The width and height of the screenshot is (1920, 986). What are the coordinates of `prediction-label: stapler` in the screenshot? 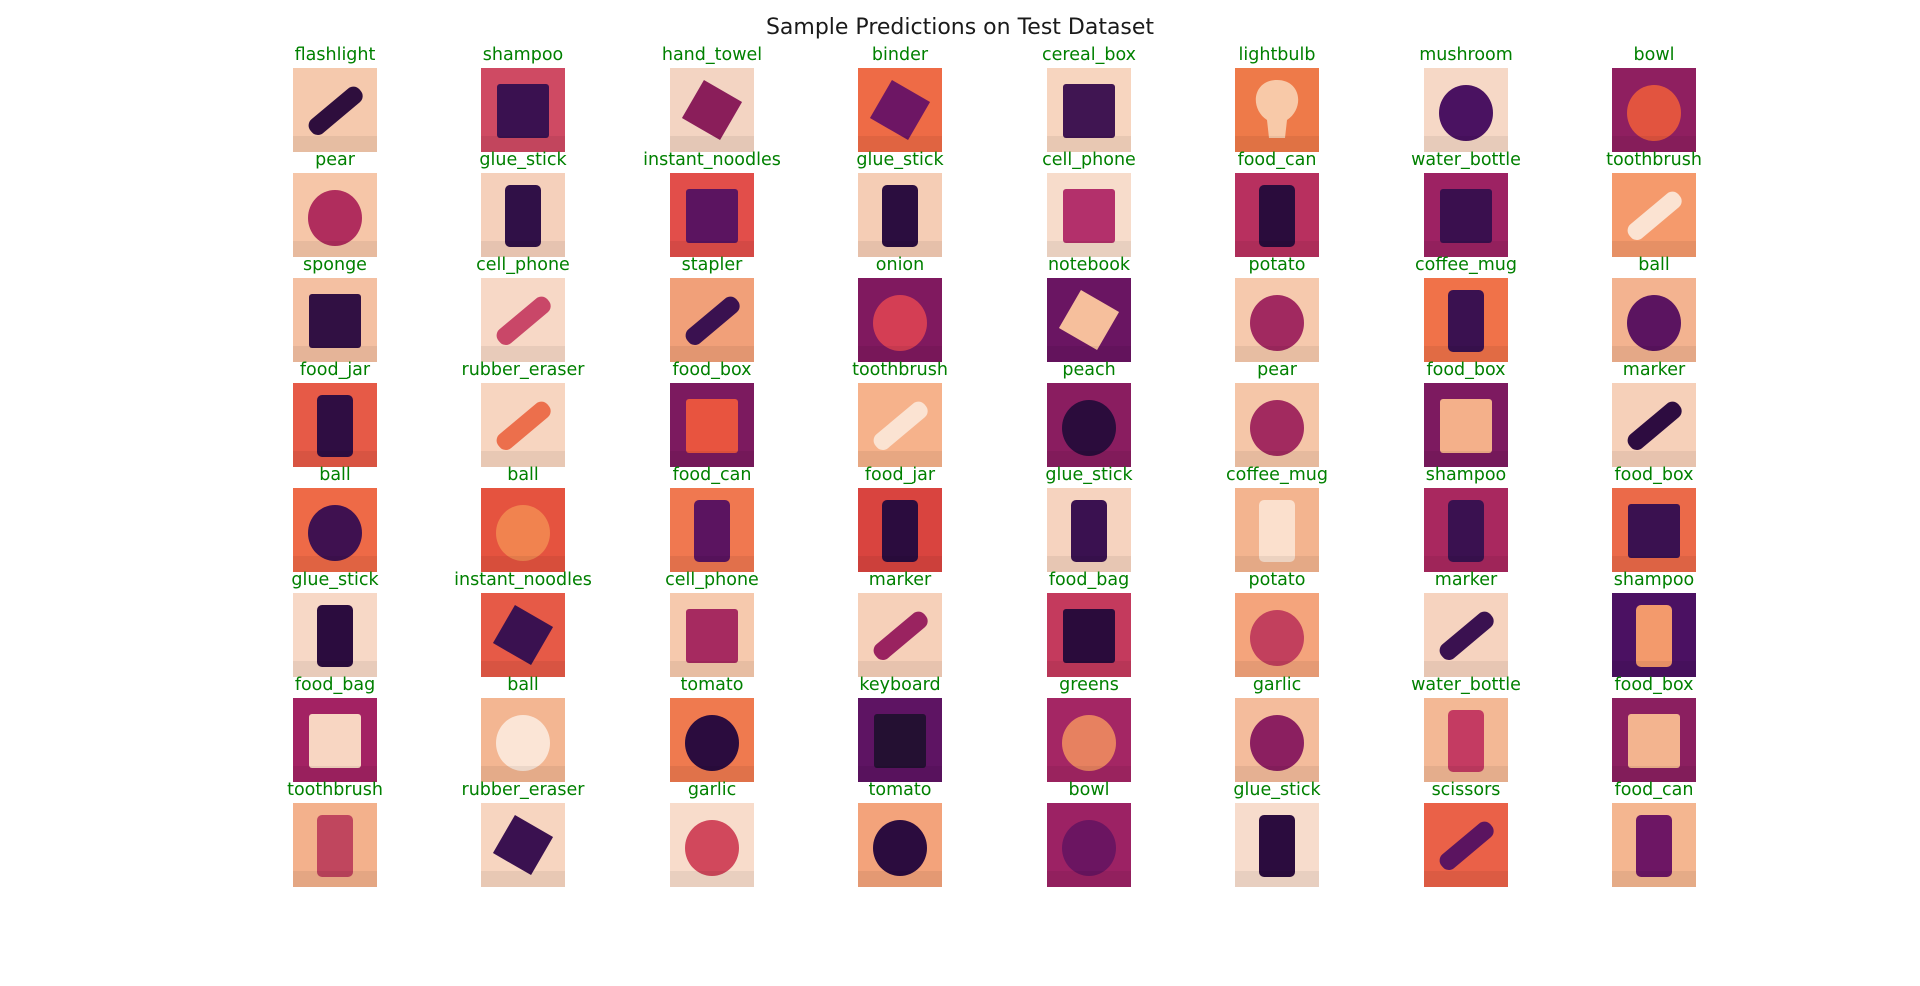 It's located at (712, 265).